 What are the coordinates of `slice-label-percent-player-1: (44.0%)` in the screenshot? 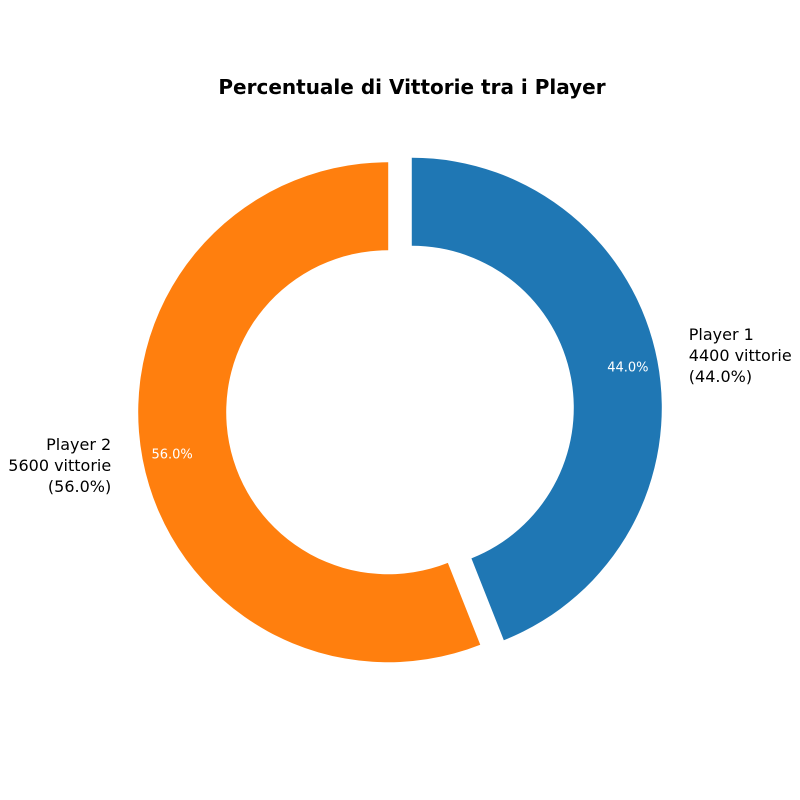 It's located at (720, 376).